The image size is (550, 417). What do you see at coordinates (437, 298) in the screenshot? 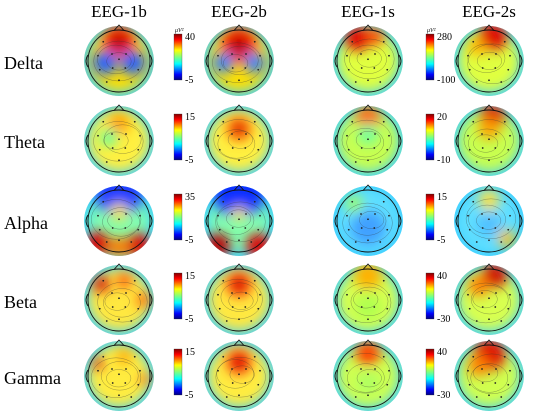
I see `colorbar-s-beta: 40 -30` at bounding box center [437, 298].